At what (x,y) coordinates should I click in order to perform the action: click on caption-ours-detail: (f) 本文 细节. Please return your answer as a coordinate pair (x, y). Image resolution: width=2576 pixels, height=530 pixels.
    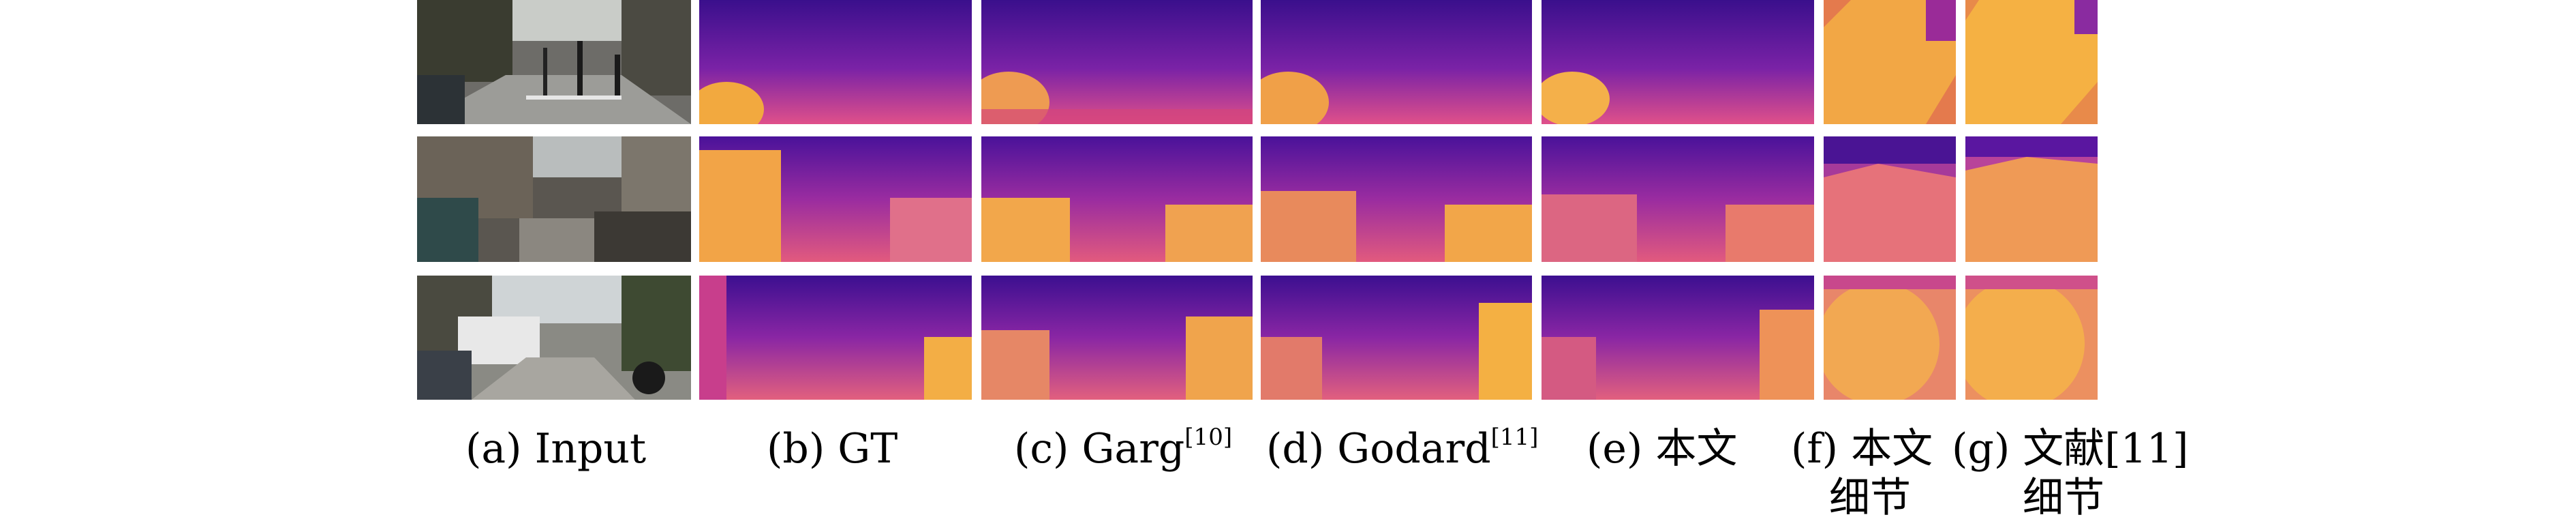
    Looking at the image, I should click on (1862, 473).